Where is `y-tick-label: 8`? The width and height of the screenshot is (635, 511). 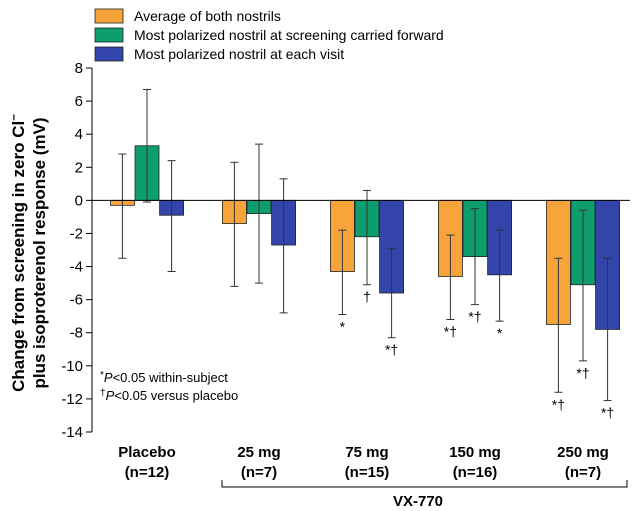 y-tick-label: 8 is located at coordinates (79, 68).